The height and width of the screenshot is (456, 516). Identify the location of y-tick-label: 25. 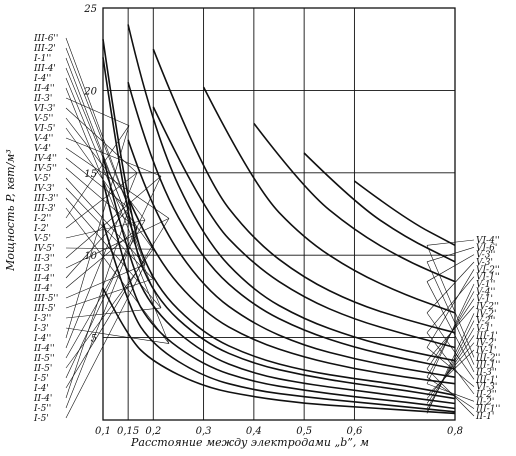
(90, 9).